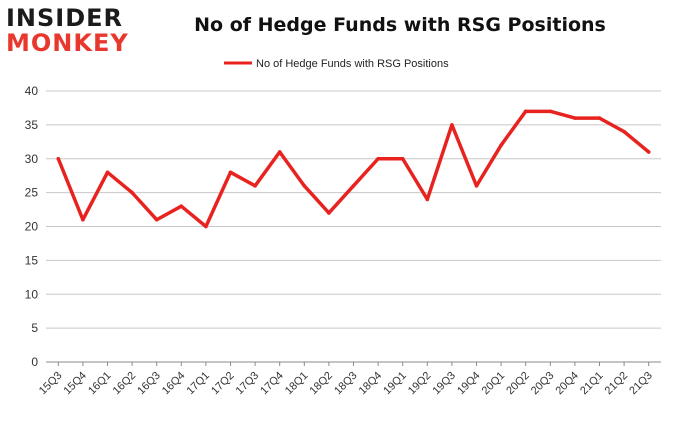  What do you see at coordinates (107, 172) in the screenshot?
I see `data-point-16Q1` at bounding box center [107, 172].